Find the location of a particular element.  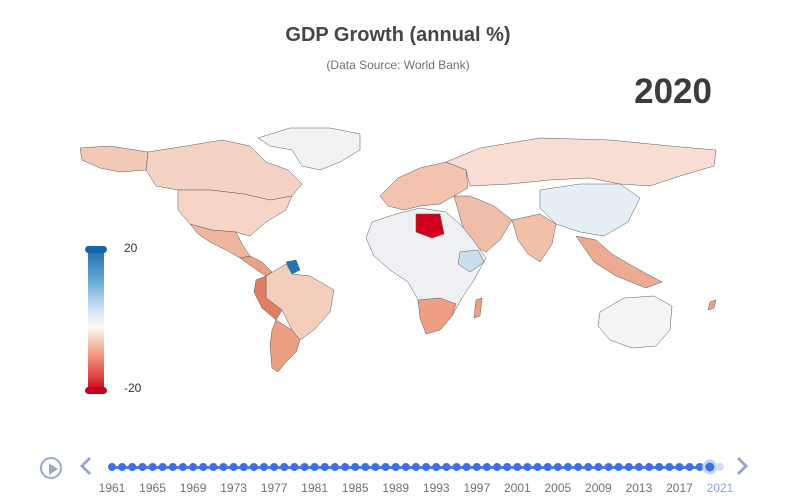

next-button is located at coordinates (742, 466).